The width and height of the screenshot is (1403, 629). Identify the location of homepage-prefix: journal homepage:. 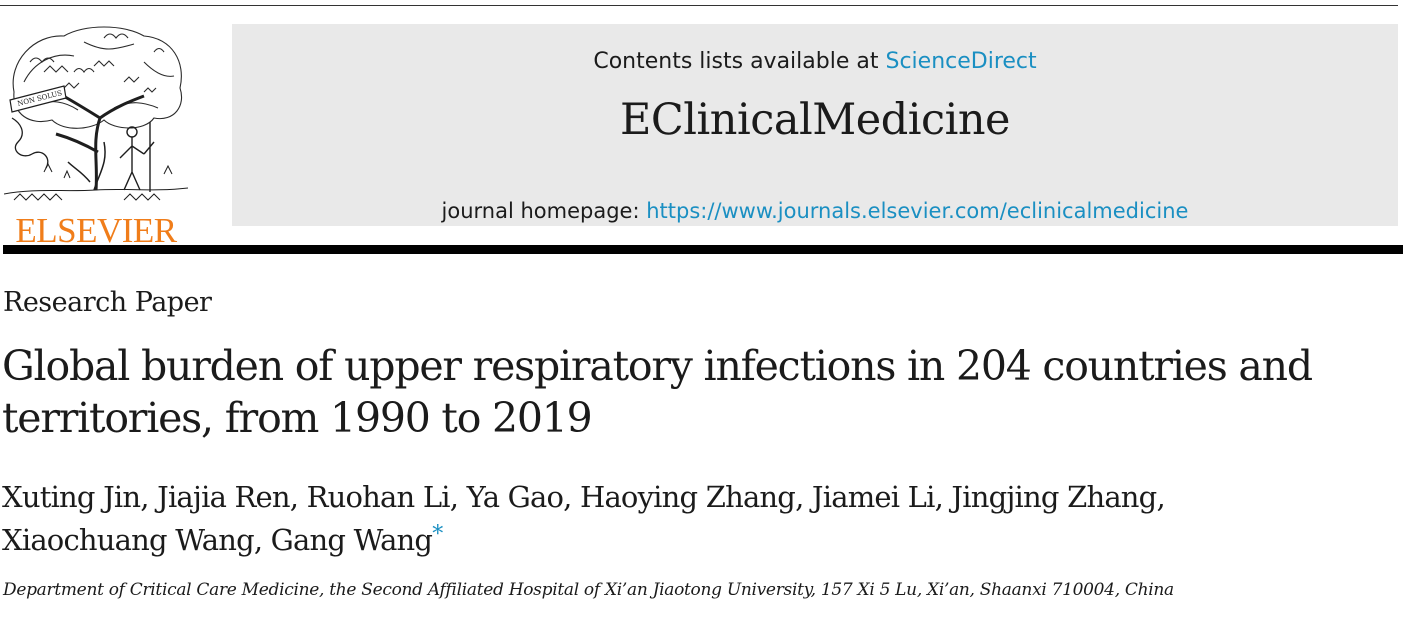
(544, 211).